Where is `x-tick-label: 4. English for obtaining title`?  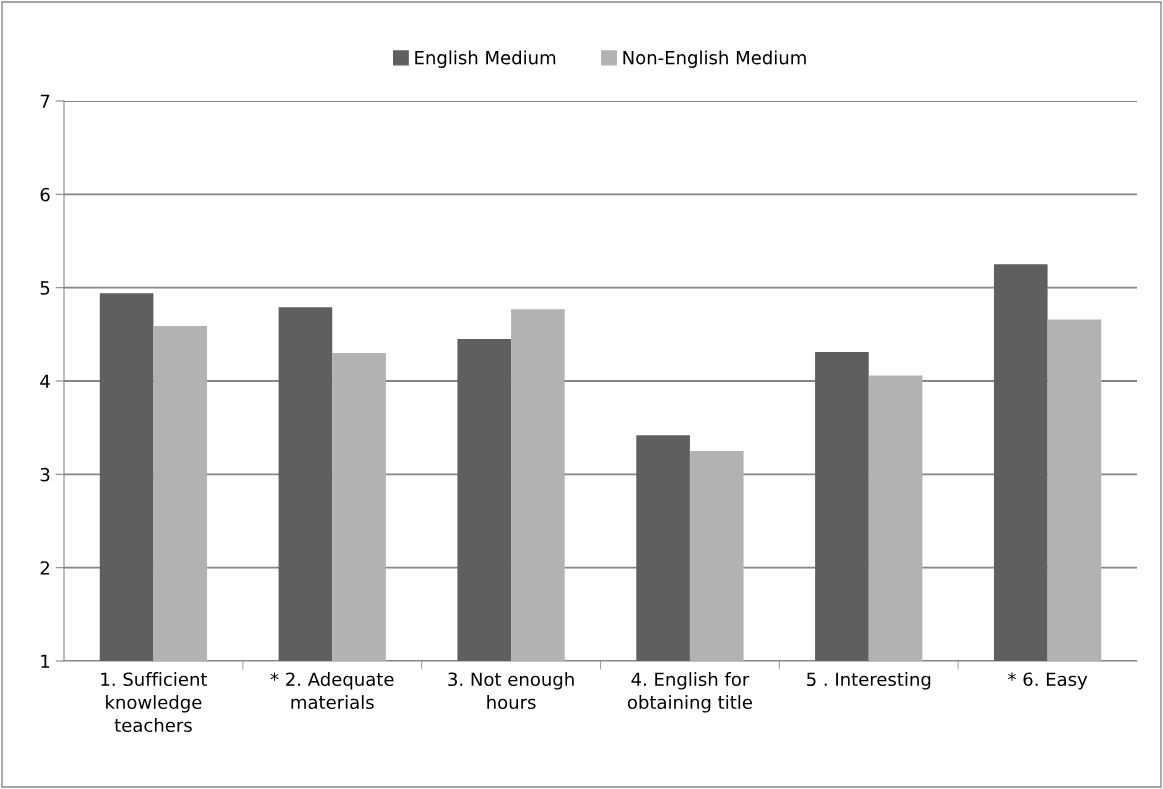 x-tick-label: 4. English for obtaining title is located at coordinates (689, 692).